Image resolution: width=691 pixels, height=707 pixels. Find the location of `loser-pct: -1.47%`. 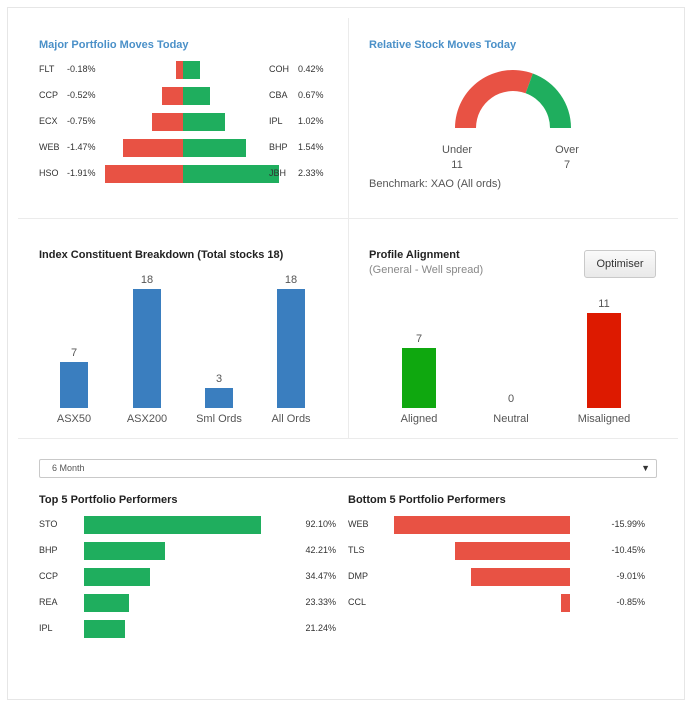

loser-pct: -1.47% is located at coordinates (81, 147).